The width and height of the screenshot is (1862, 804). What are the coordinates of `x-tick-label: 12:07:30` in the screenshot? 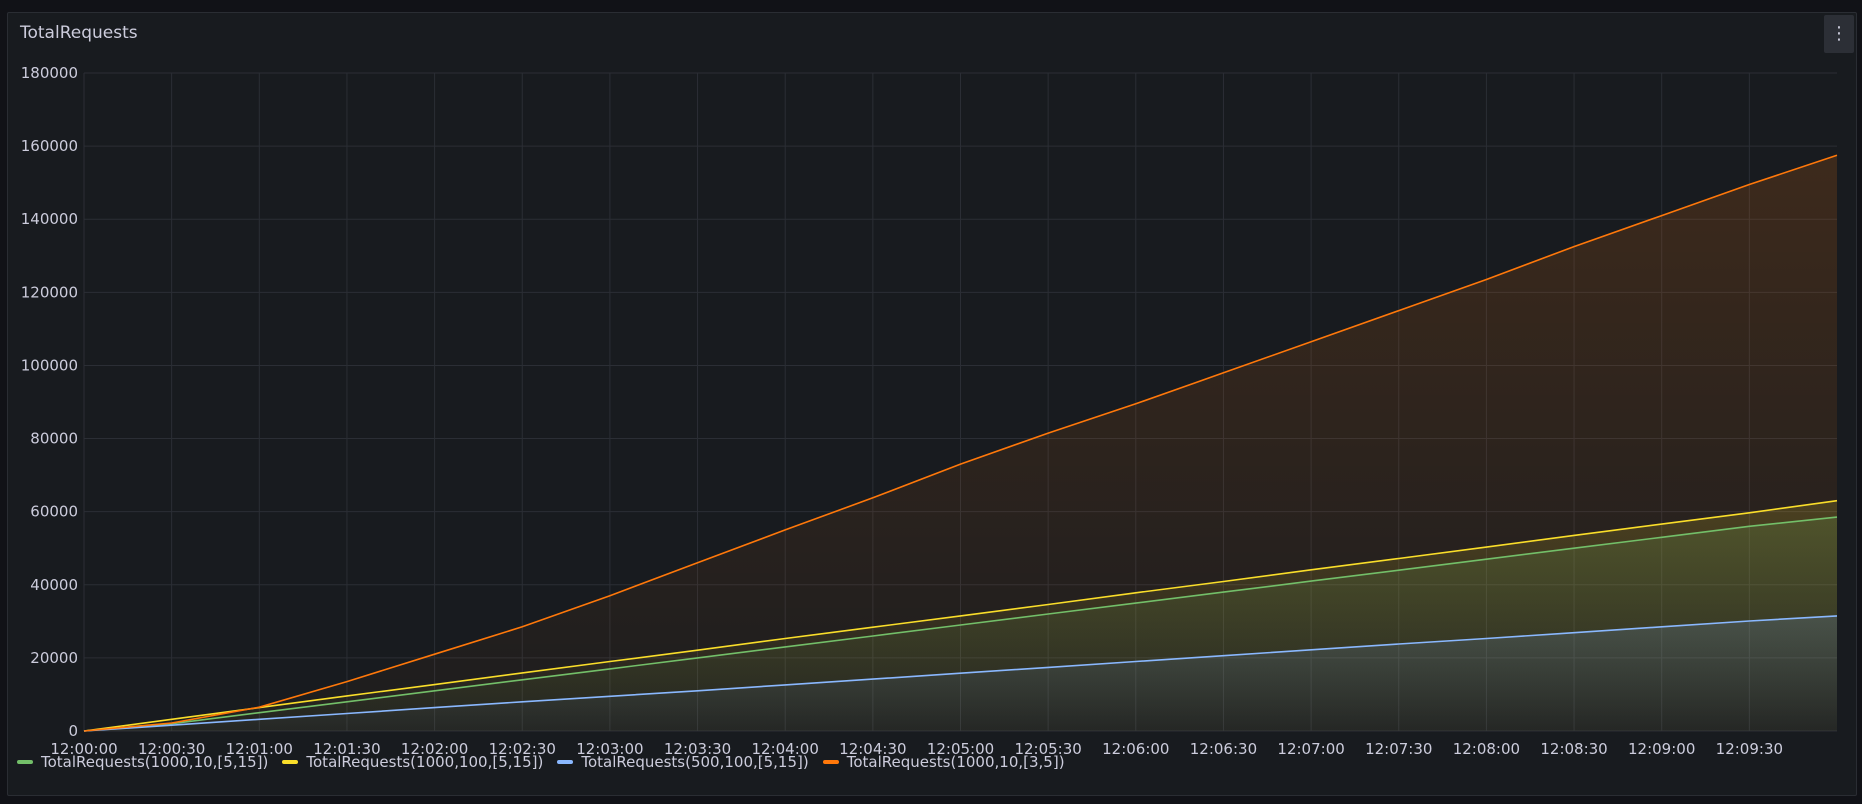 It's located at (1398, 749).